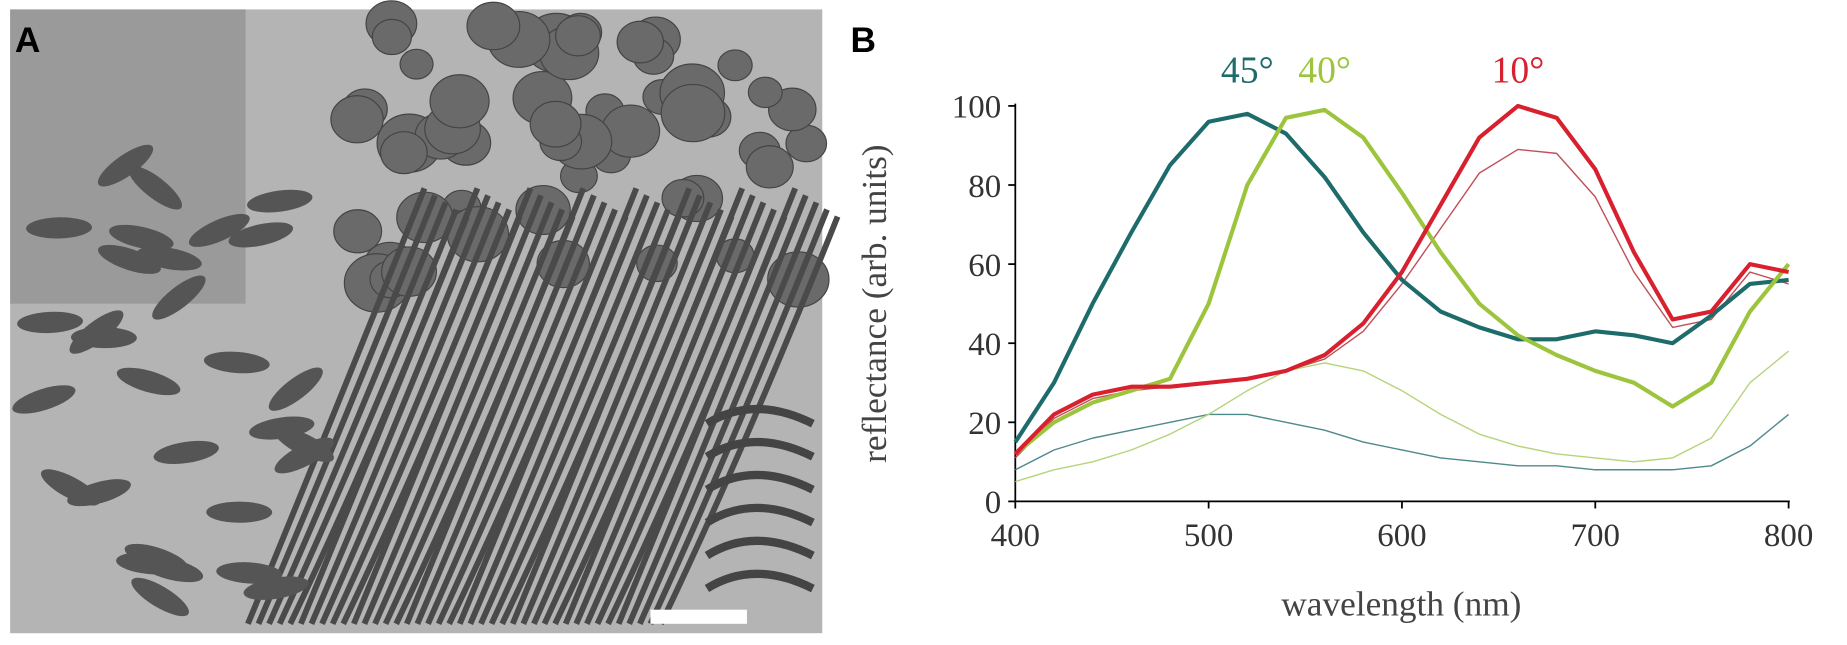 The height and width of the screenshot is (645, 1847). Describe the element at coordinates (698, 616) in the screenshot. I see `scale-bar` at that location.